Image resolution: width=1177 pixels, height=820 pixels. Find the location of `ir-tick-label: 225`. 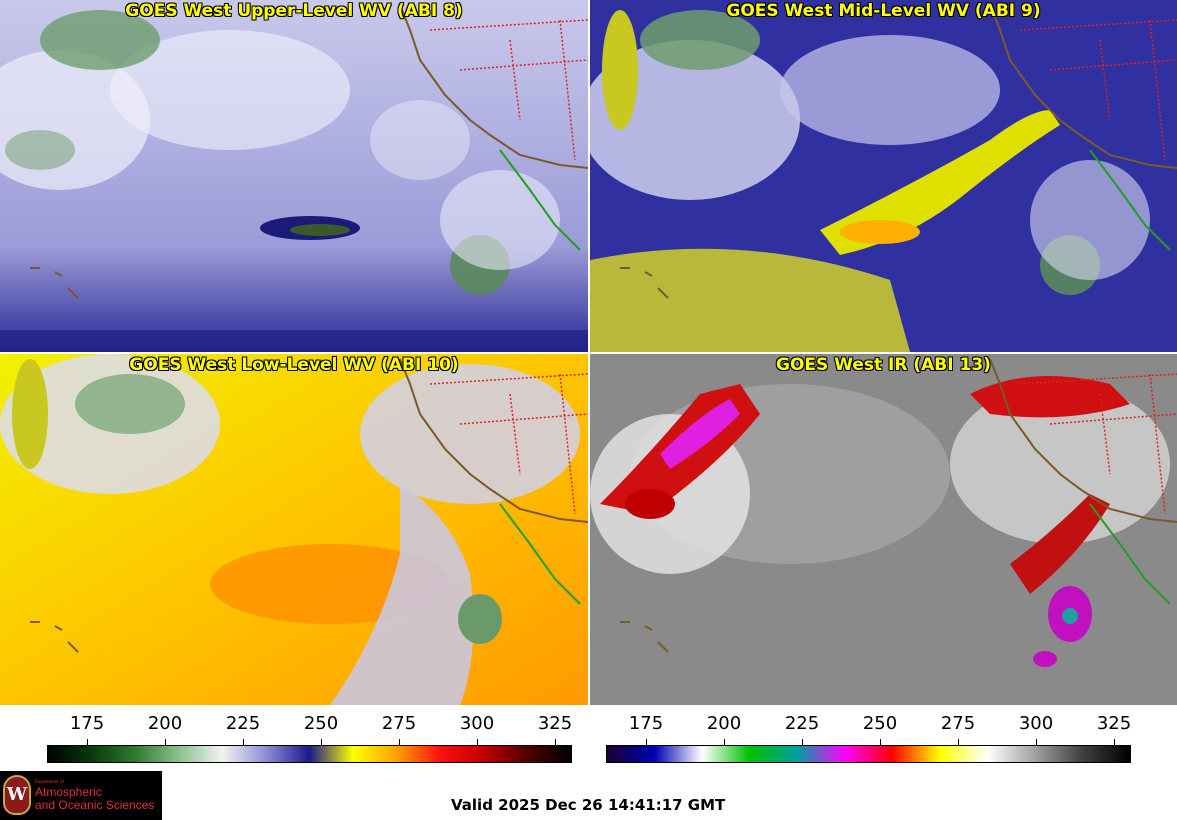

ir-tick-label: 225 is located at coordinates (802, 723).